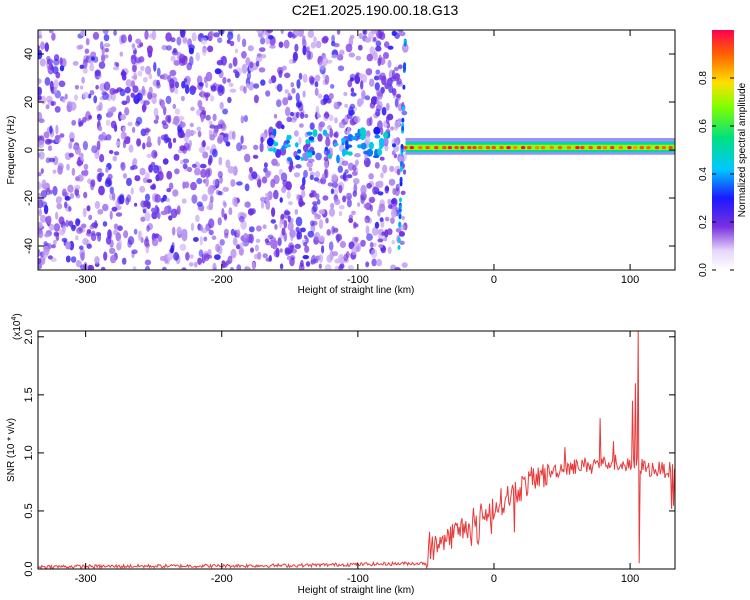 Image resolution: width=750 pixels, height=600 pixels. I want to click on spectrogram-y-tick-label: -20, so click(29, 198).